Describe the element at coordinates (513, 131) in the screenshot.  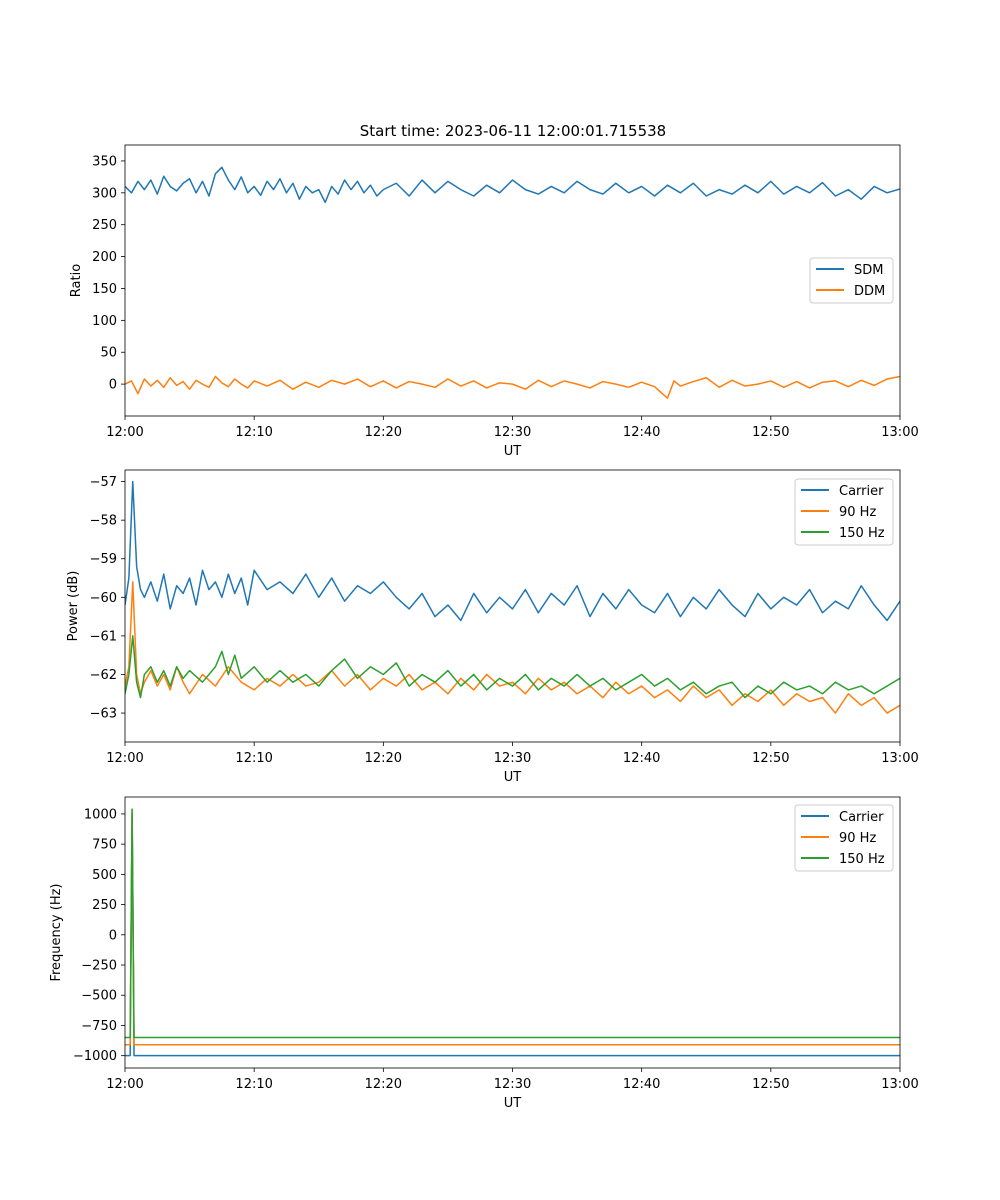
I see `figure-title: Start time: 2023-06-11 12:00:01.715538` at that location.